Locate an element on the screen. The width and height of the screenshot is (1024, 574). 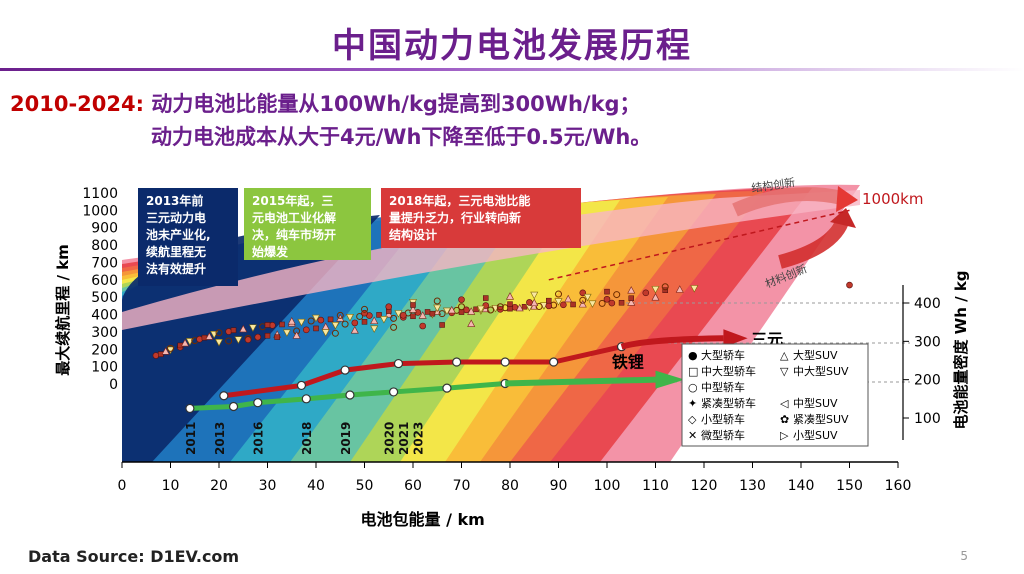
x-tick-label: 70 is located at coordinates (462, 486).